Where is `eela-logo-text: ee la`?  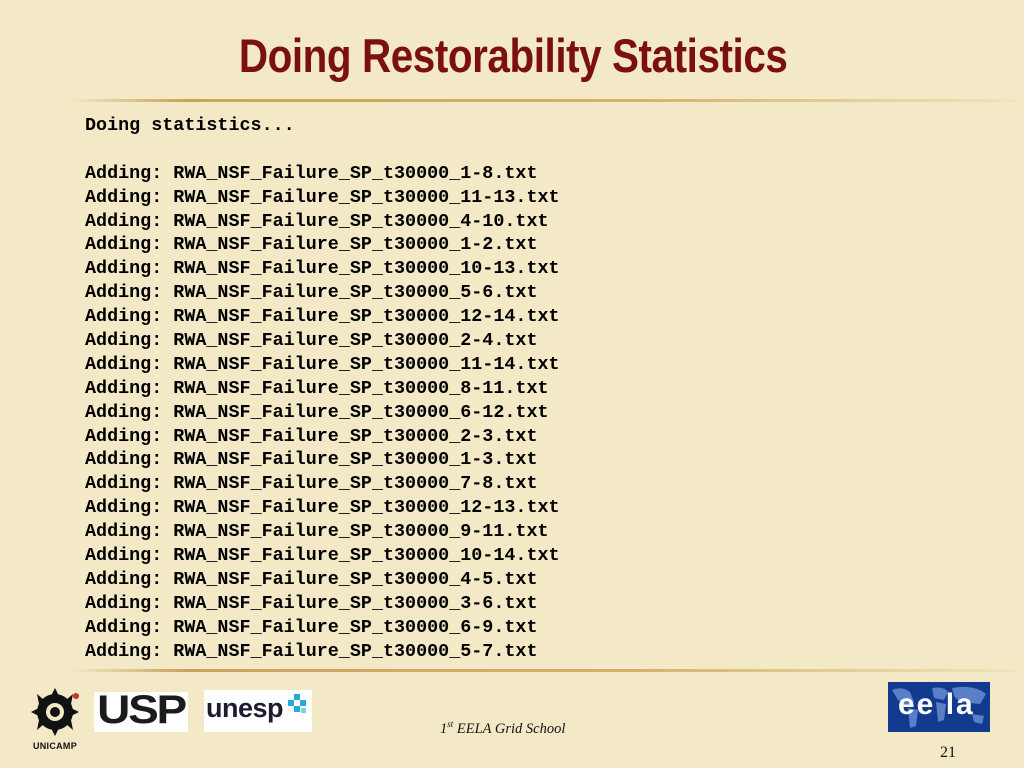
eela-logo-text: ee la is located at coordinates (936, 704).